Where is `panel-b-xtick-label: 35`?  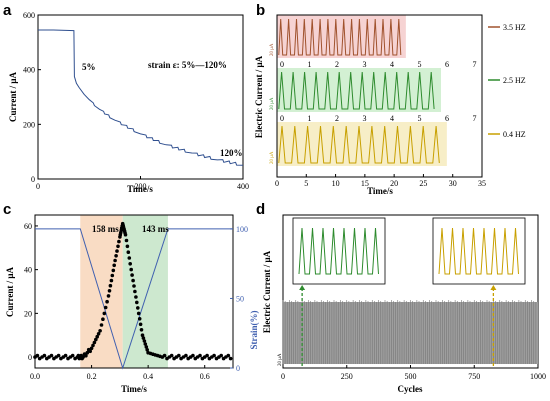
panel-b-xtick-label: 35 is located at coordinates (482, 183).